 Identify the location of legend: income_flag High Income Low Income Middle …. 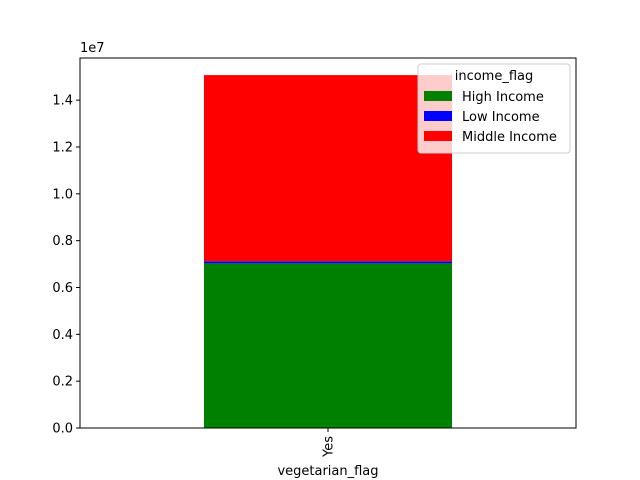
(494, 108).